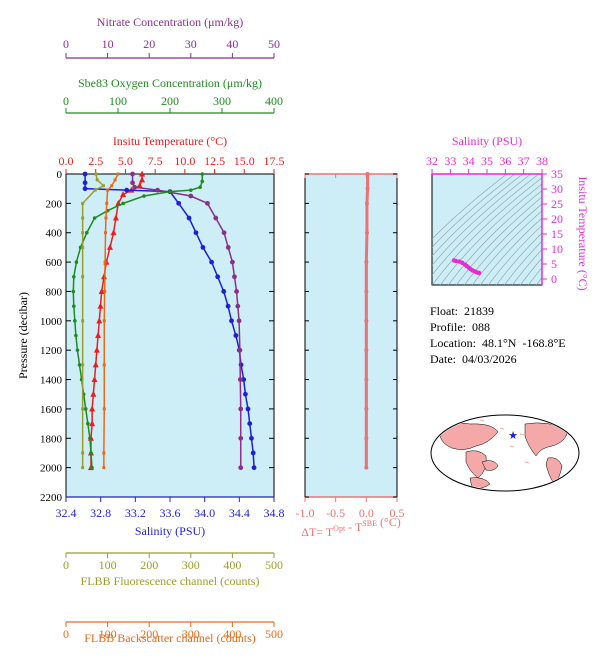  What do you see at coordinates (305, 513) in the screenshot?
I see `dt-tick-label: -1.0` at bounding box center [305, 513].